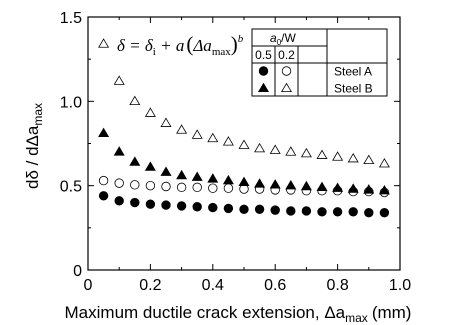 The height and width of the screenshot is (325, 452). Describe the element at coordinates (263, 87) in the screenshot. I see `legend-marker-steel-b-filled` at that location.